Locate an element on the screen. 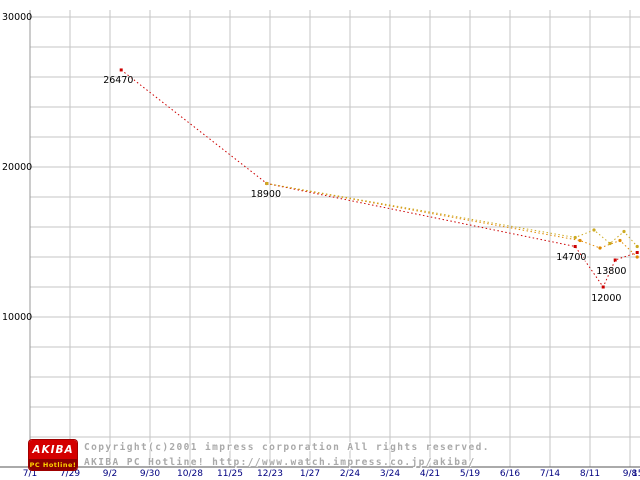 The width and height of the screenshot is (640, 480). point-value-label: 18900 is located at coordinates (266, 194).